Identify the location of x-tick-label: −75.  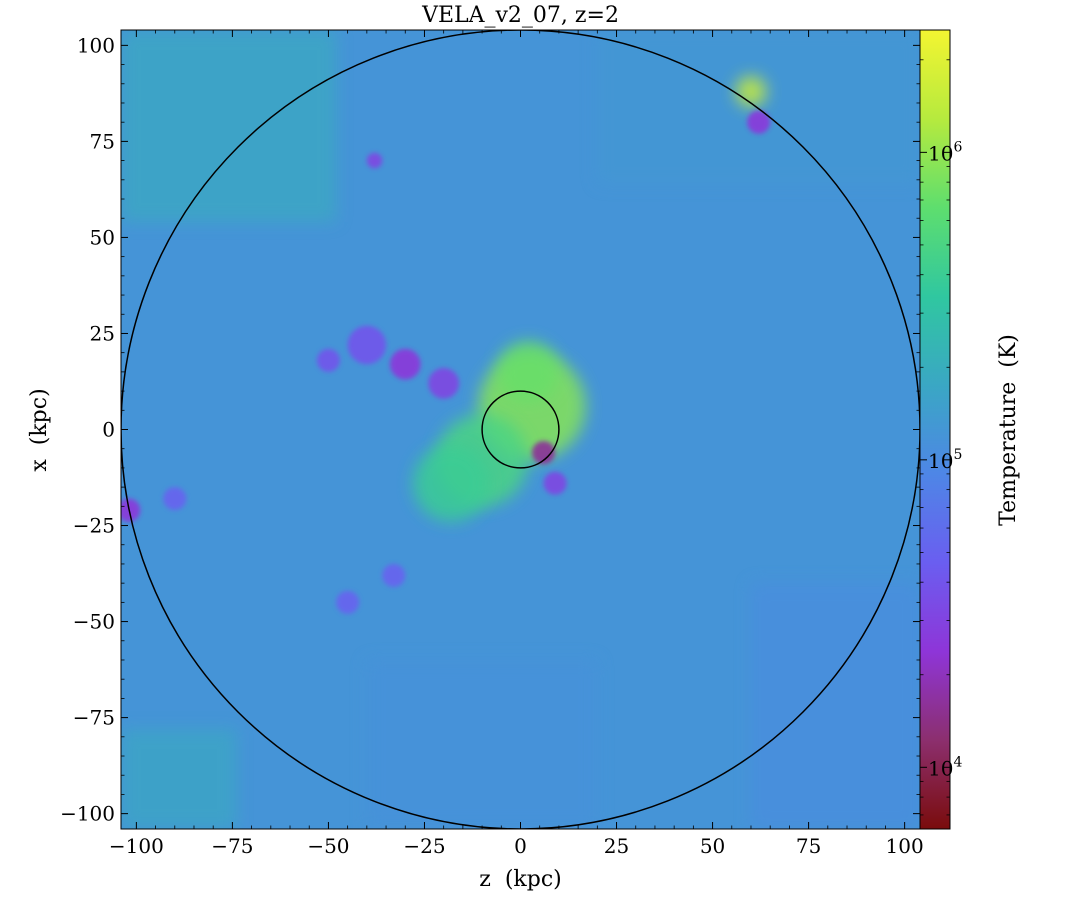
(232, 846).